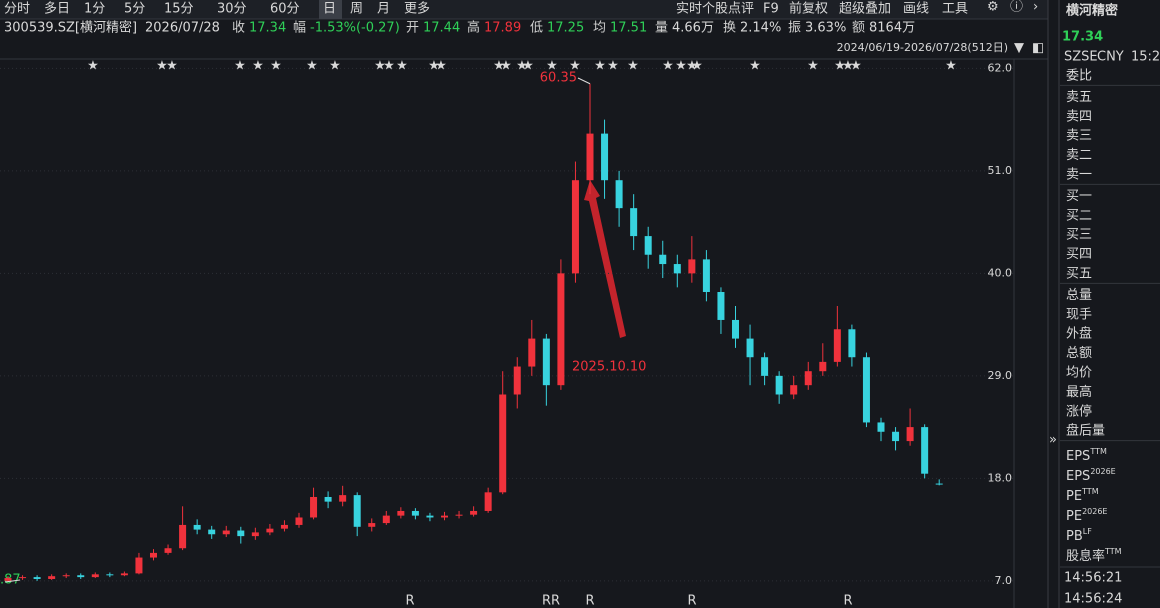 The image size is (1160, 608). Describe the element at coordinates (238, 28) in the screenshot. I see `quote-label: 收` at that location.